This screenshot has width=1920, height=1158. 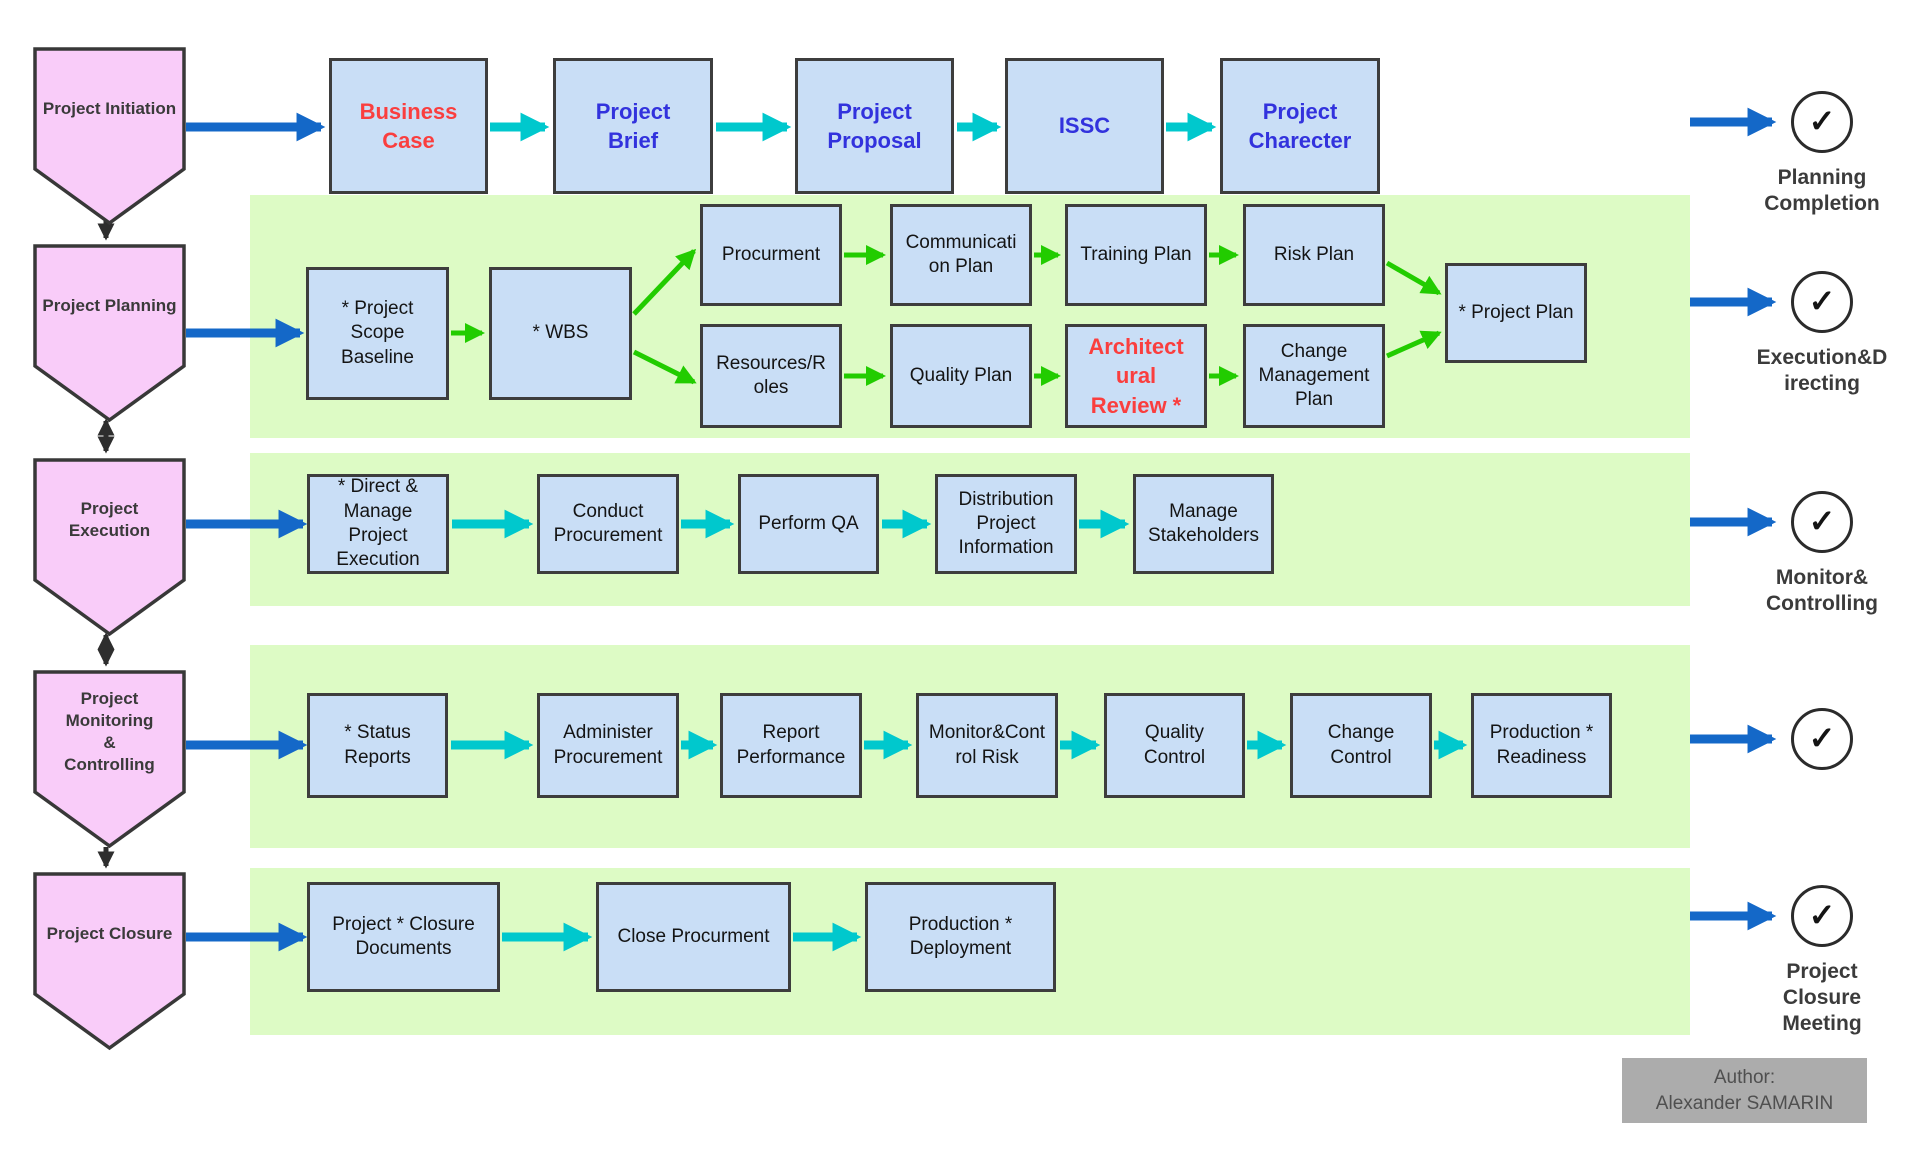 I want to click on box-direct-manage-project-execution: * Direct & Manage Project Execution, so click(x=378, y=524).